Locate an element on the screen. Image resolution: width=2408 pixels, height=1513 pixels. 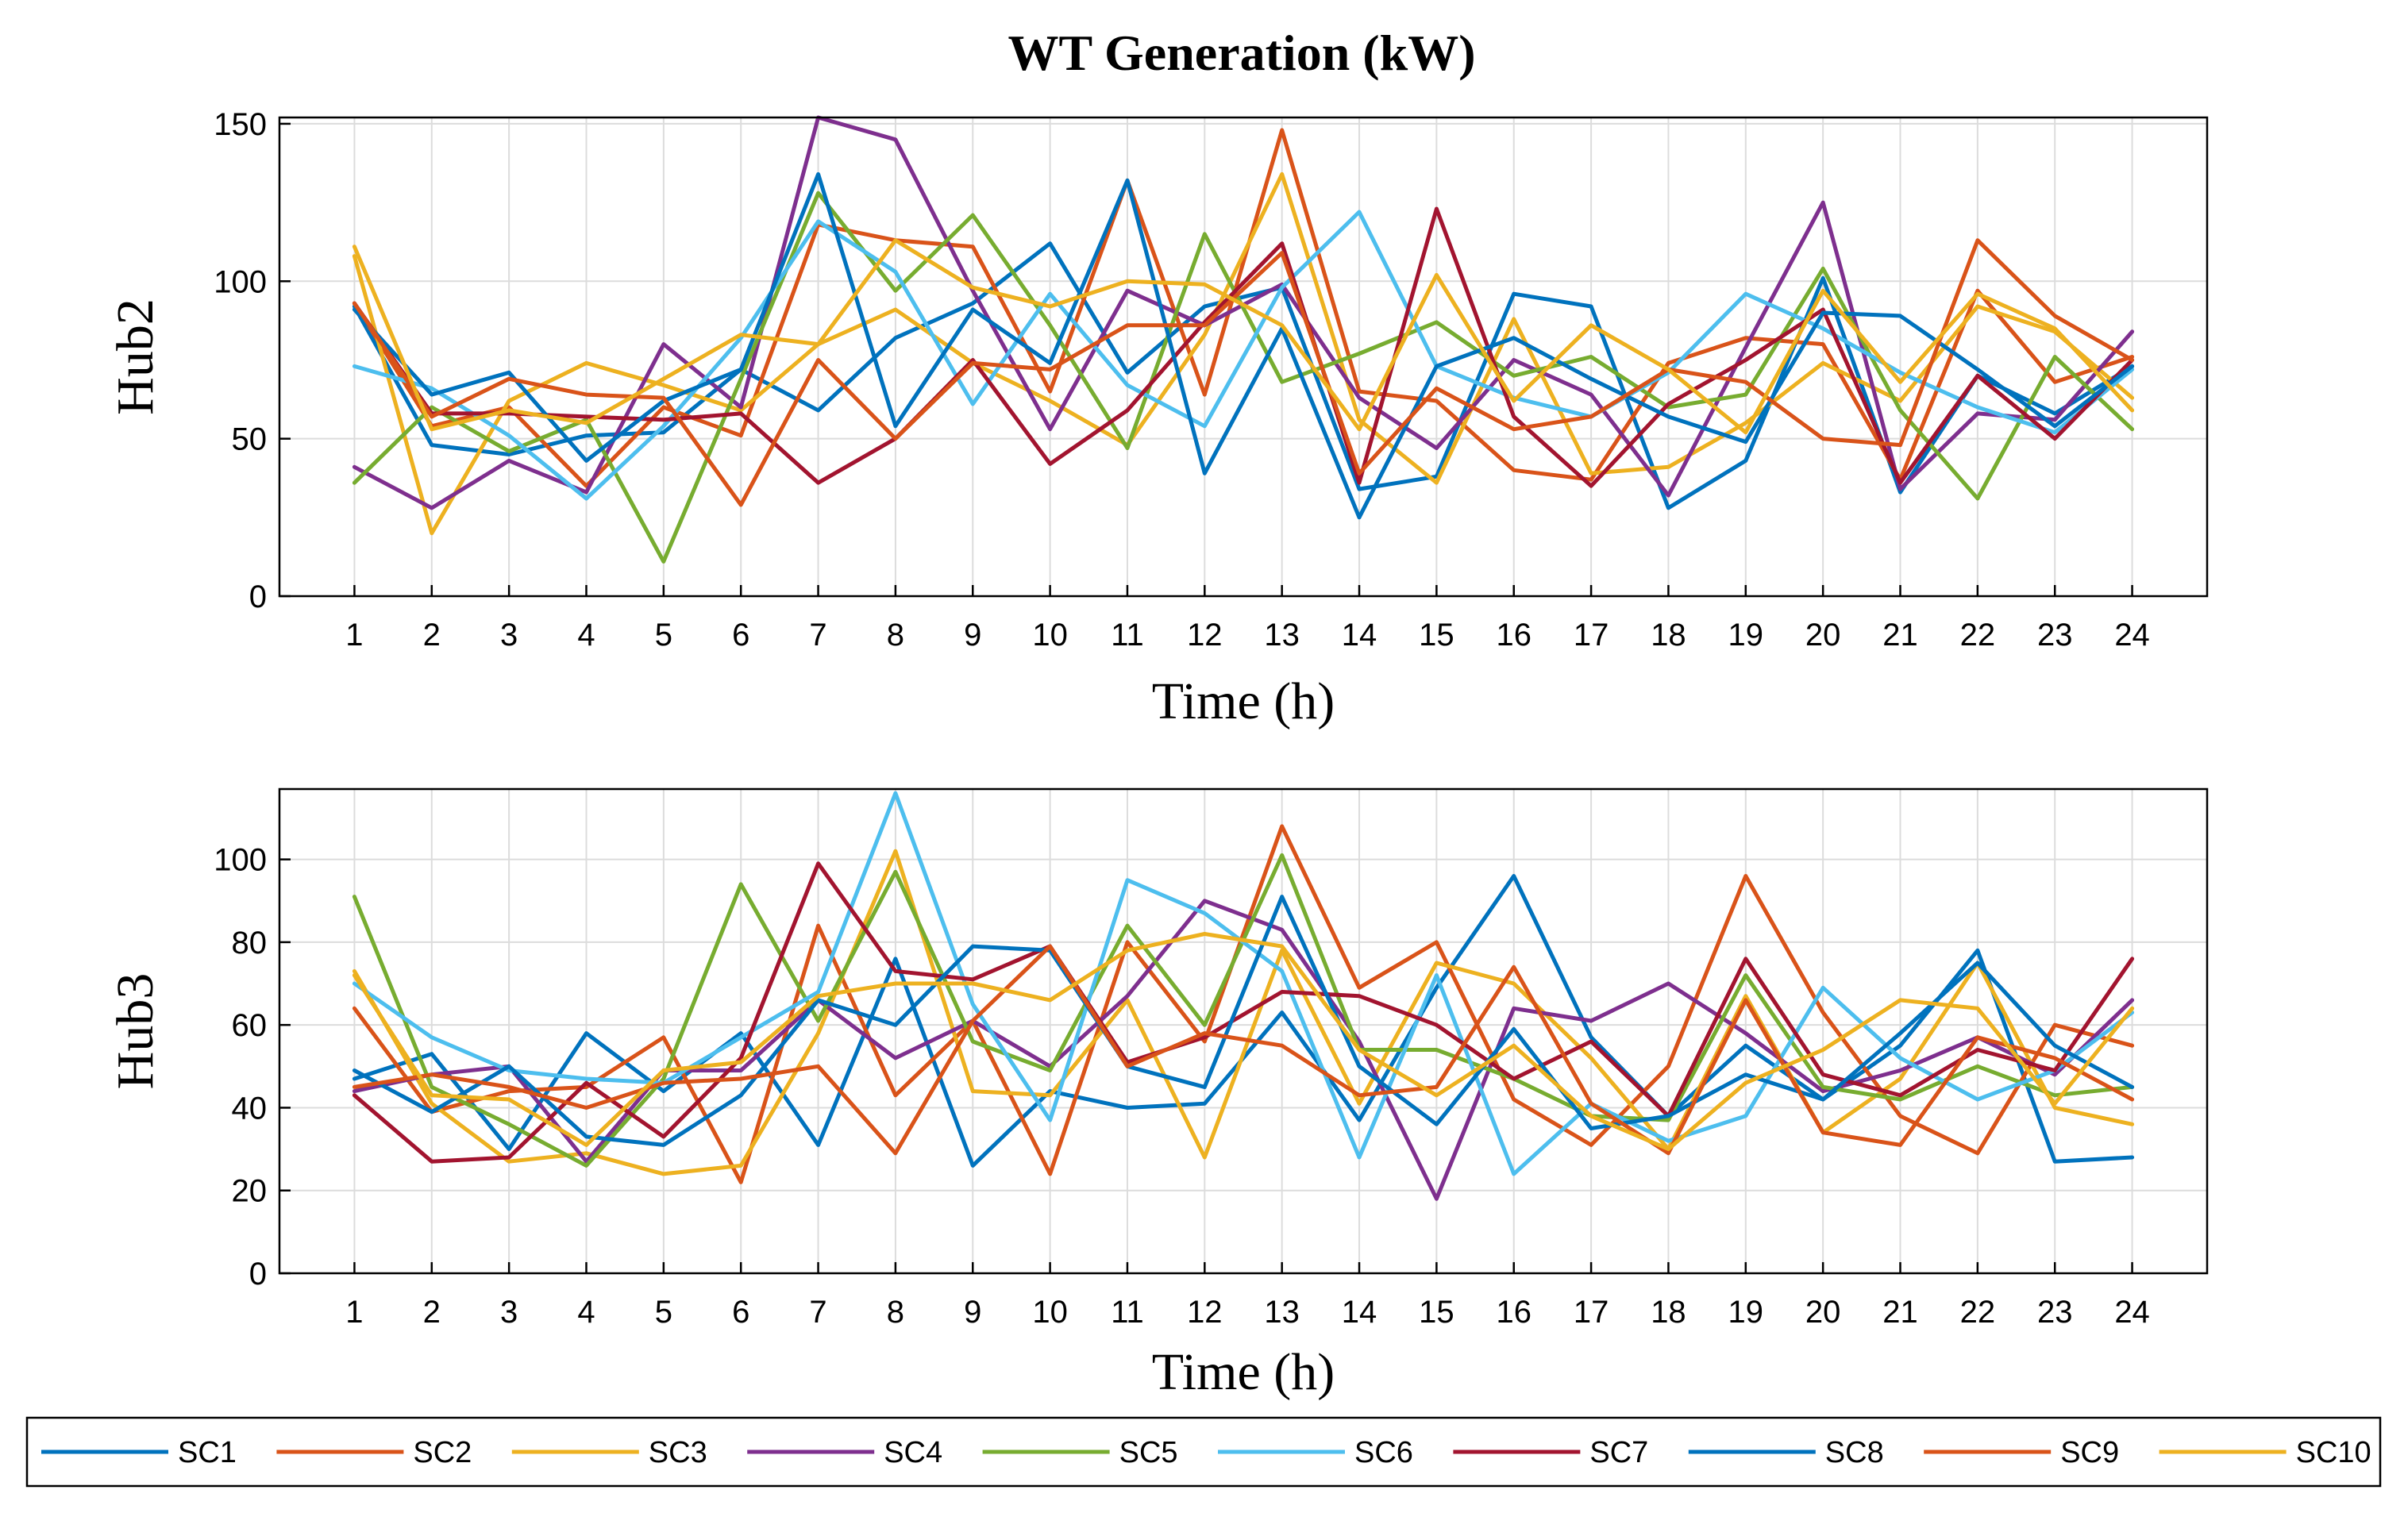
legend-label-sc8: SC8 is located at coordinates (1855, 1452).